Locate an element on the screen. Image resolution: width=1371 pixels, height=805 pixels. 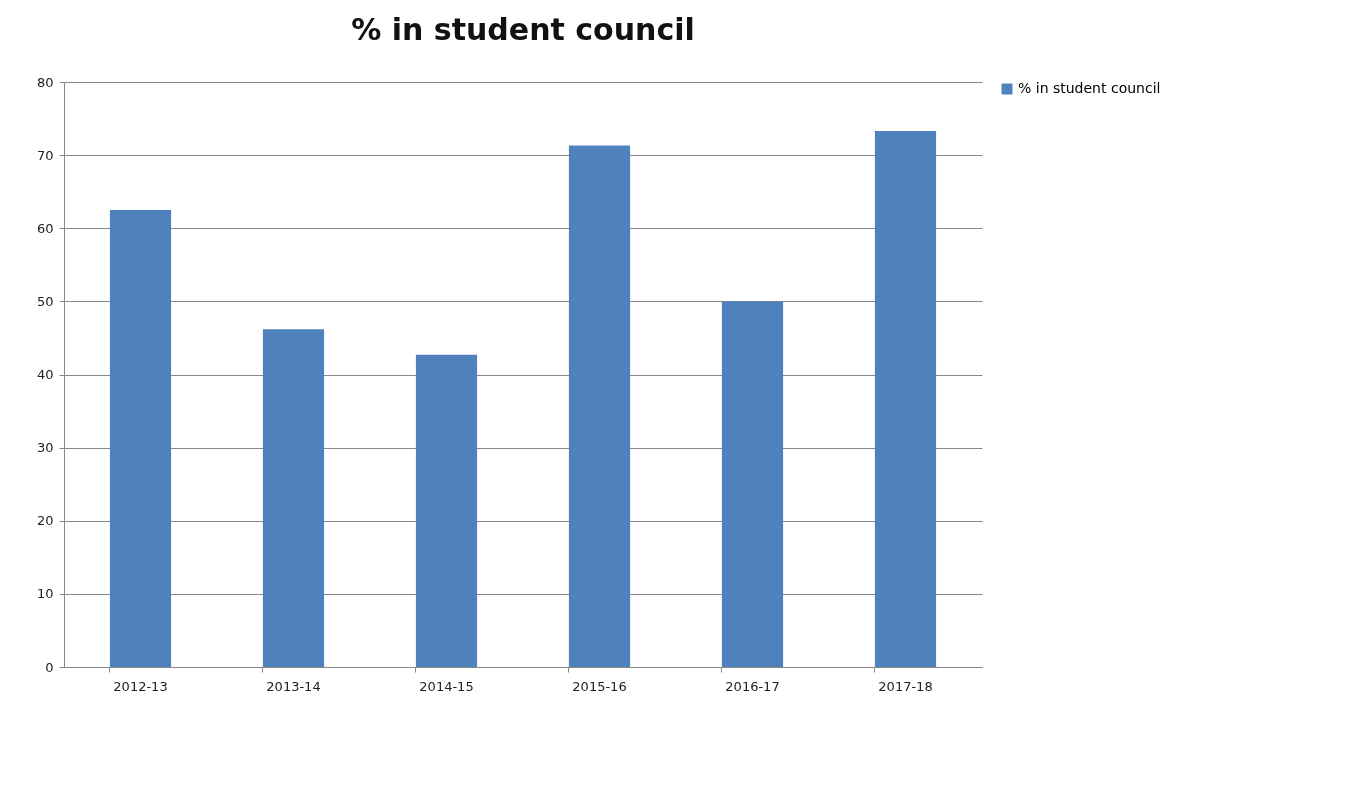
y-tick-label: 10 is located at coordinates (45, 594).